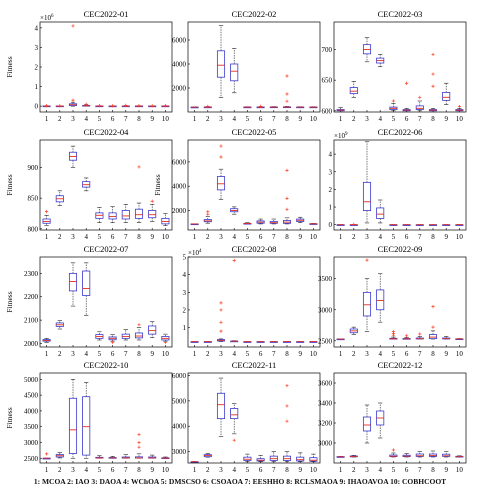 The image size is (480, 500). What do you see at coordinates (327, 81) in the screenshot?
I see `y-tick-label: 650` at bounding box center [327, 81].